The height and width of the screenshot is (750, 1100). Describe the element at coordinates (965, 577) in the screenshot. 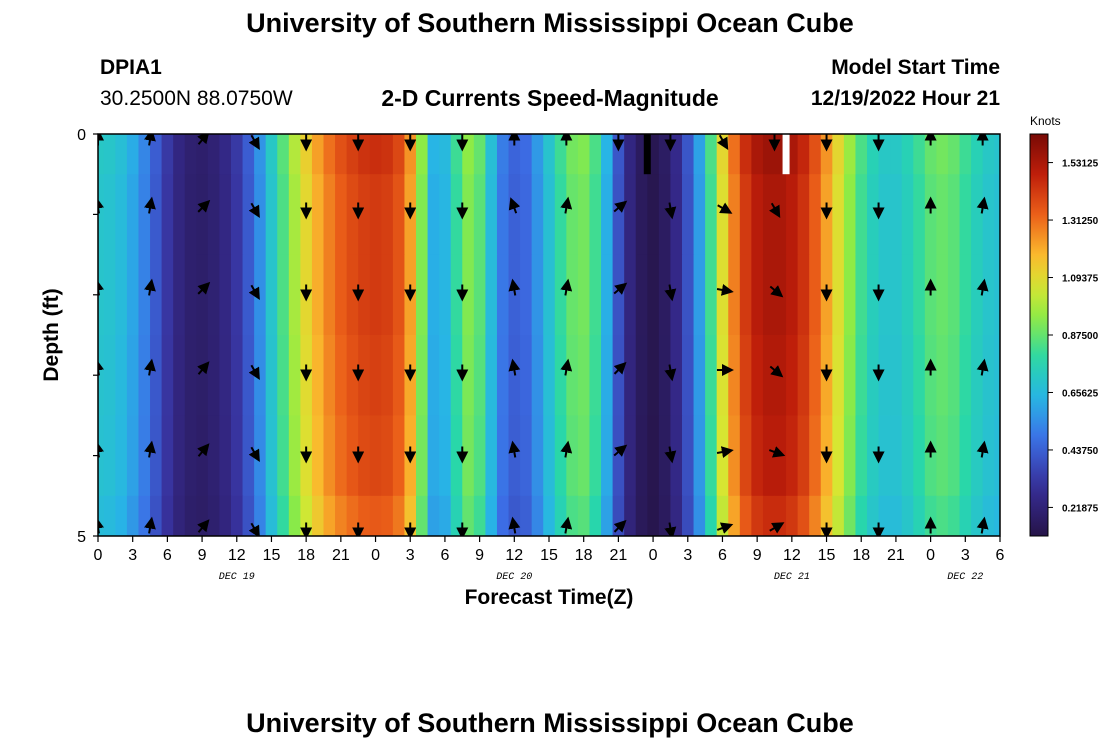

I see `date-label: DEC 22` at that location.